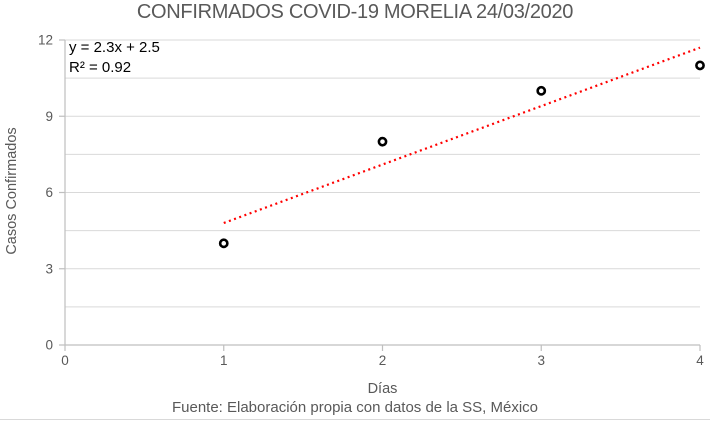 The width and height of the screenshot is (710, 421). Describe the element at coordinates (355, 419) in the screenshot. I see `chart-bottom-border` at that location.